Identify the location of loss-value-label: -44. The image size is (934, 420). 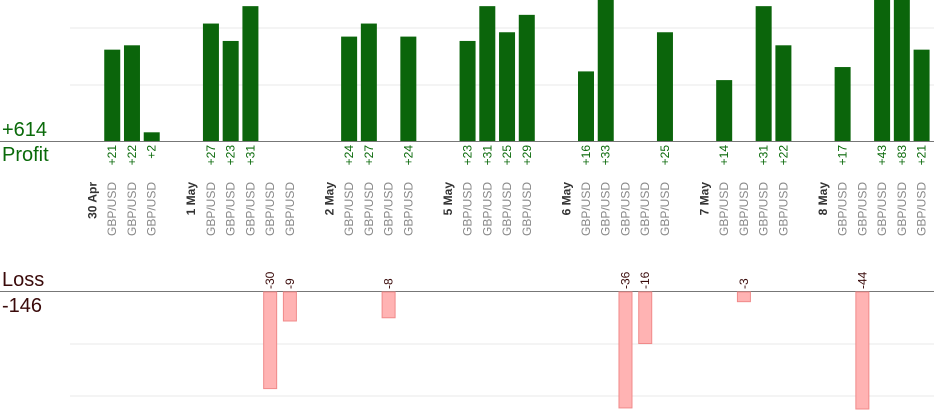
(862, 280).